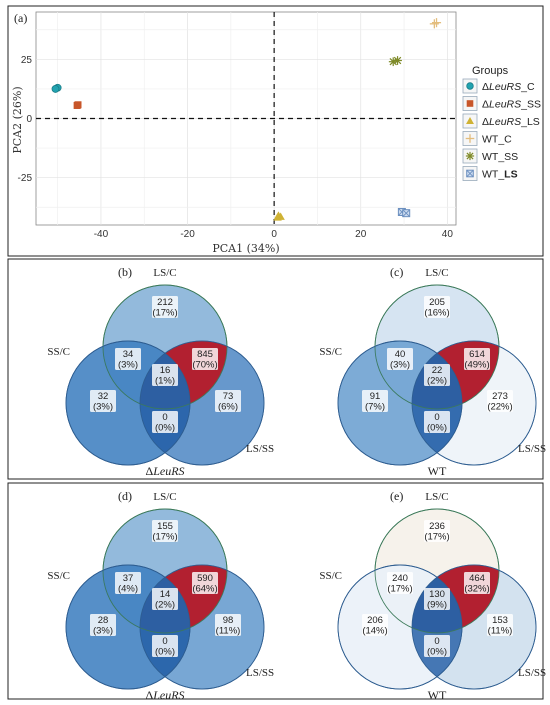 The height and width of the screenshot is (705, 550). What do you see at coordinates (165, 370) in the screenshot?
I see `region-count-abc: 16` at bounding box center [165, 370].